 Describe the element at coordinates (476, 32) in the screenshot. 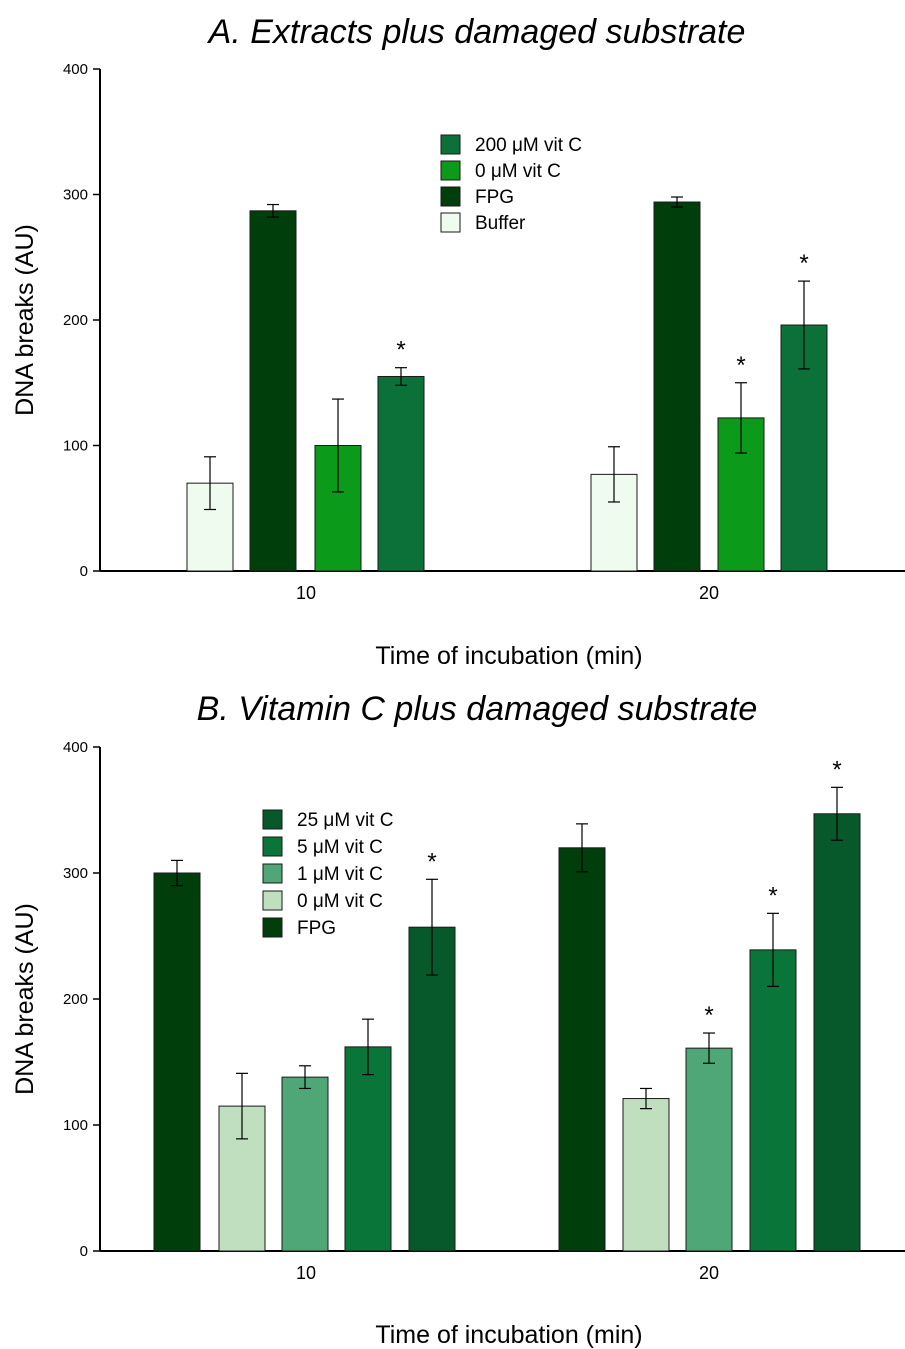

I see `chart-title: A. Extracts plus damaged substrate` at that location.